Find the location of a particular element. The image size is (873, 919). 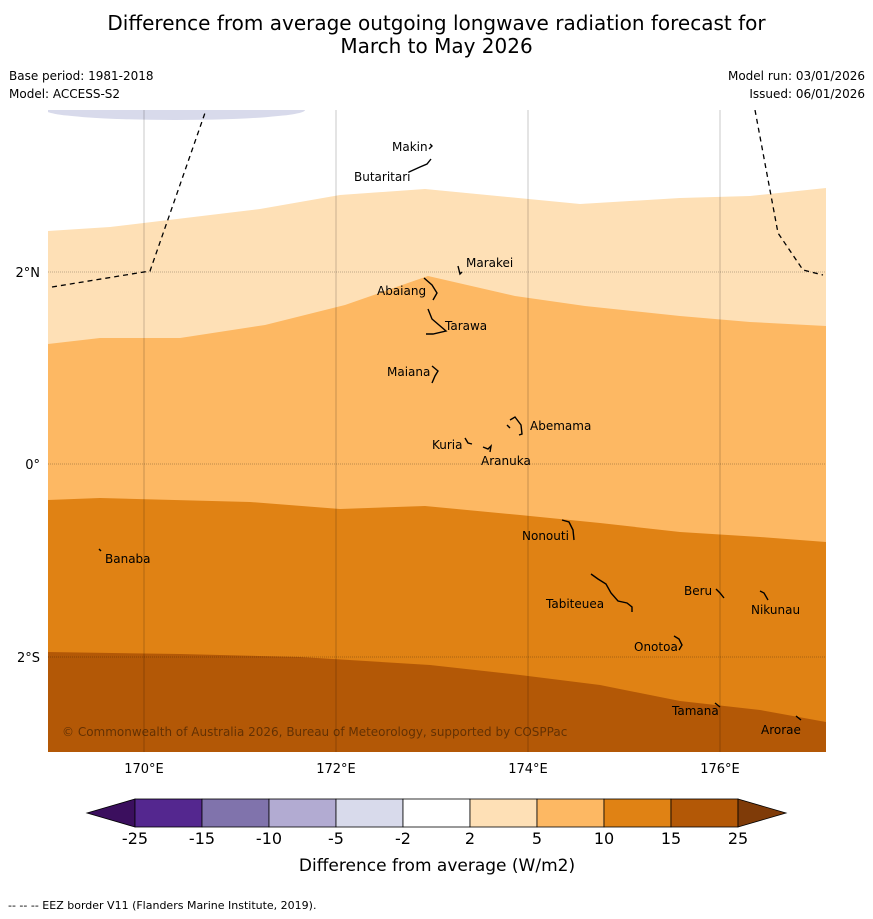

colorbar is located at coordinates (436, 813).